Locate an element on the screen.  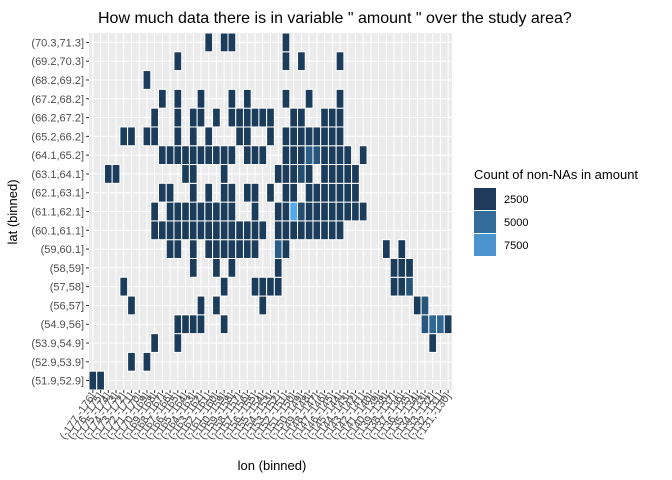
y-tick-label: (61.1,62.1] is located at coordinates (57, 213).